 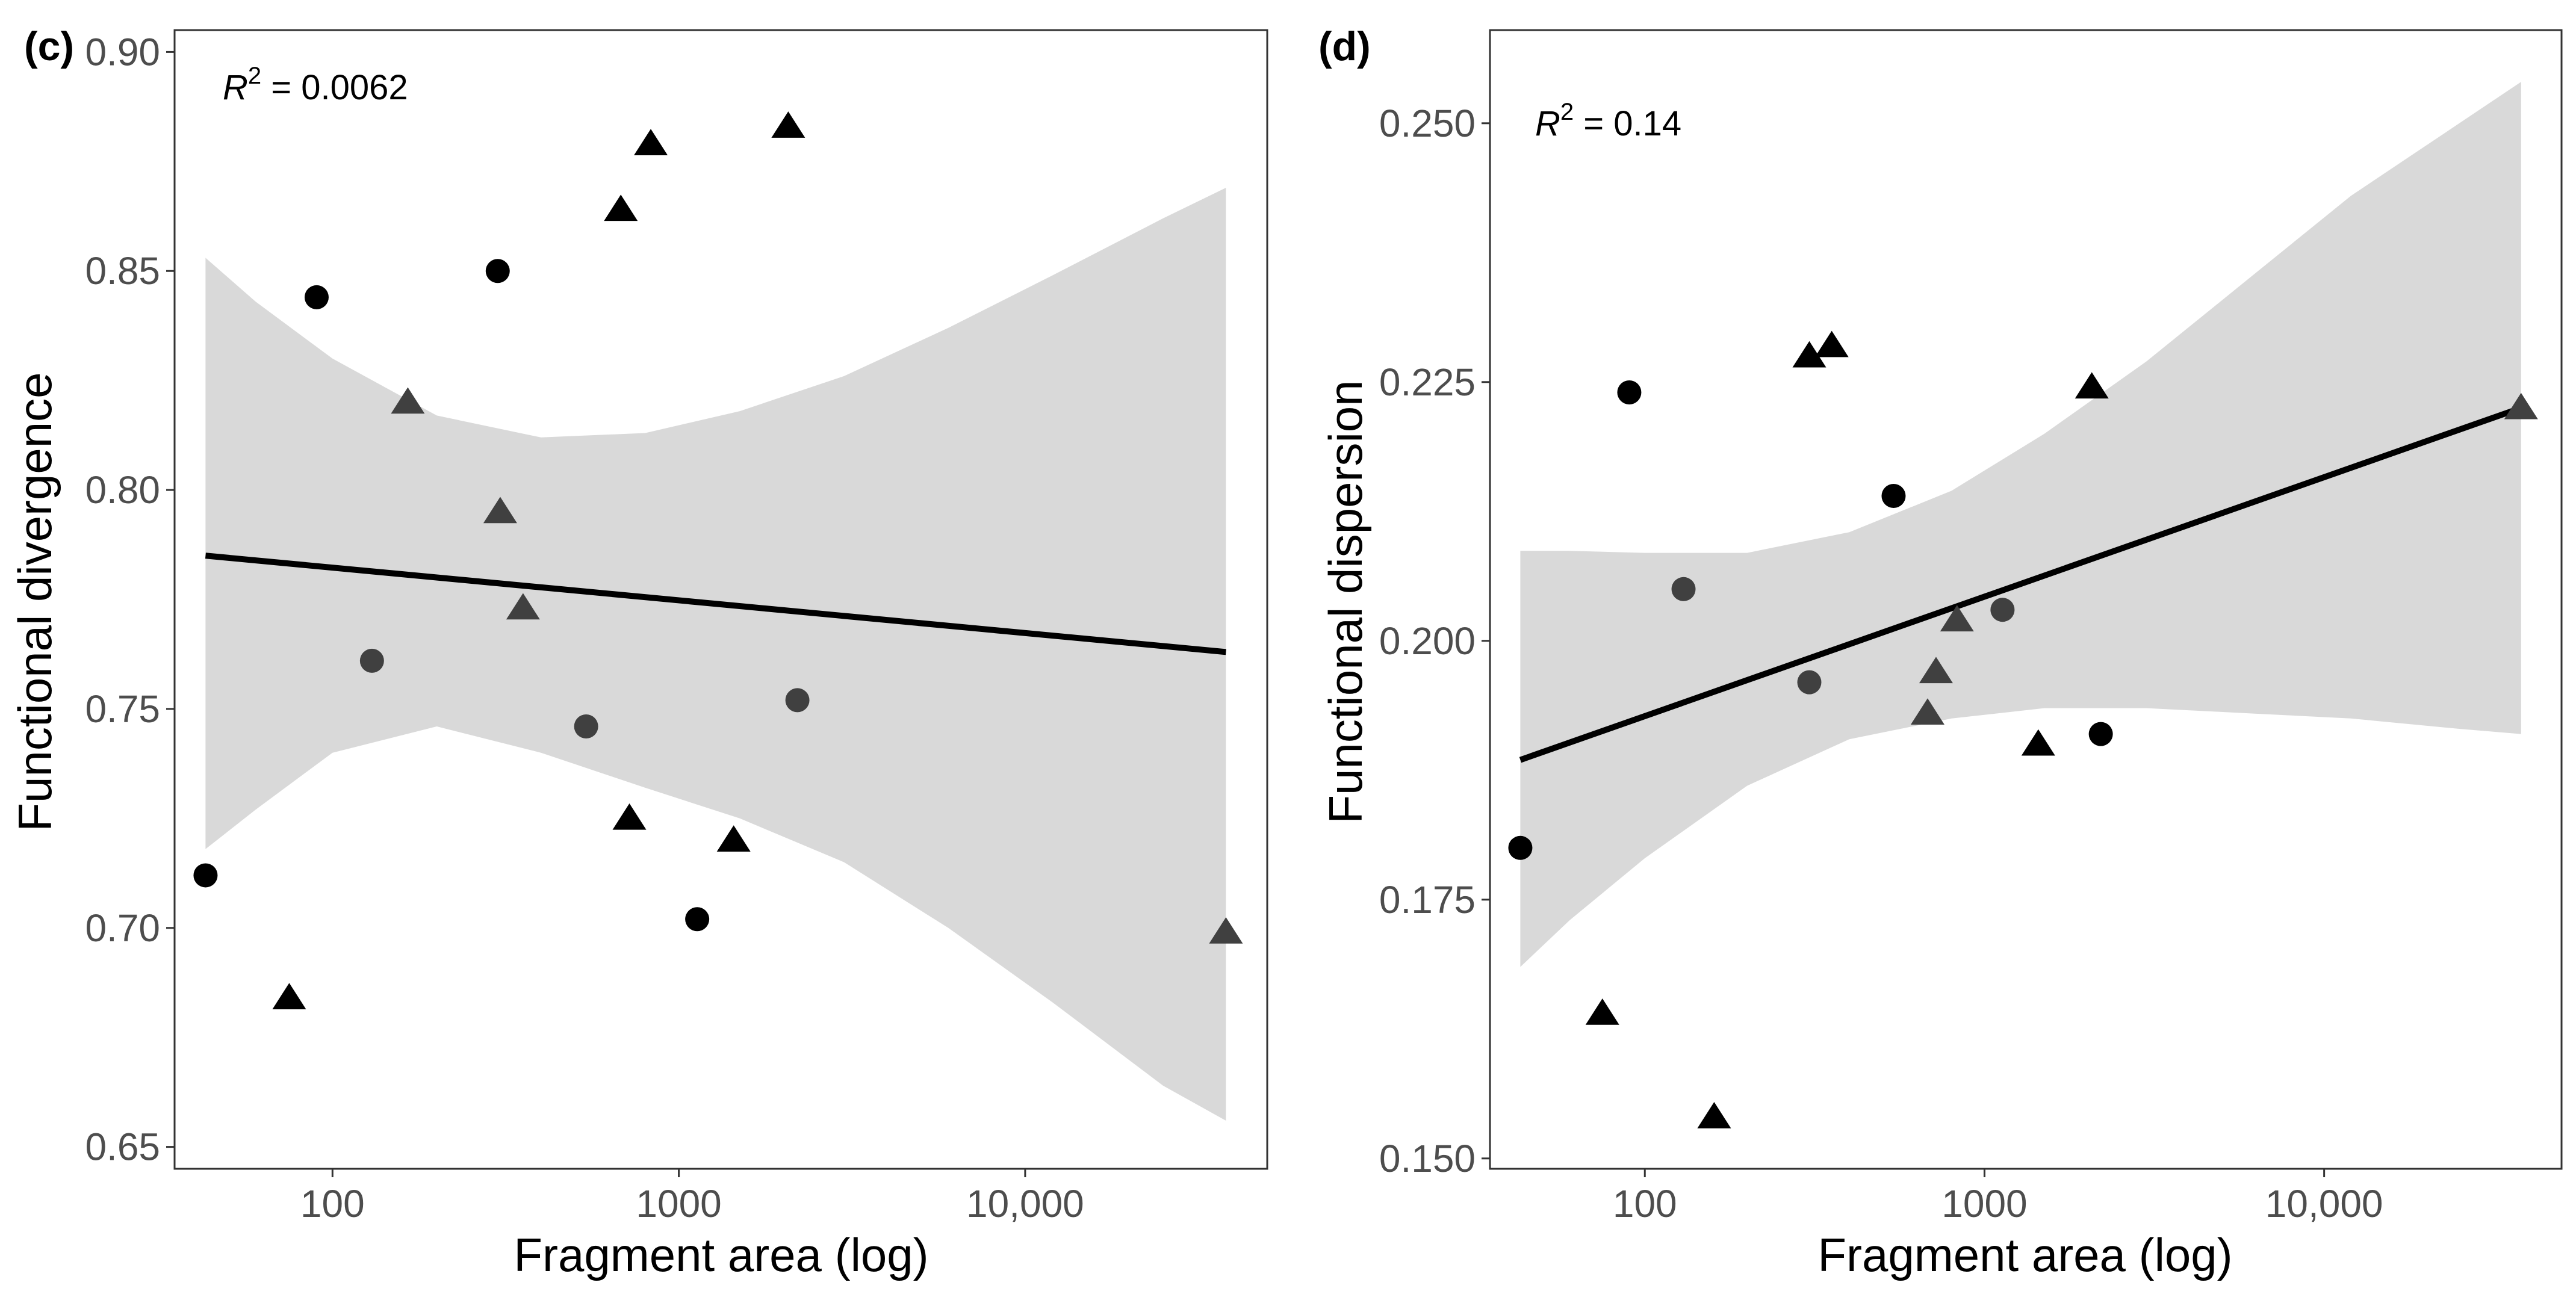 I want to click on y-tick-label: 0.90, so click(x=122, y=51).